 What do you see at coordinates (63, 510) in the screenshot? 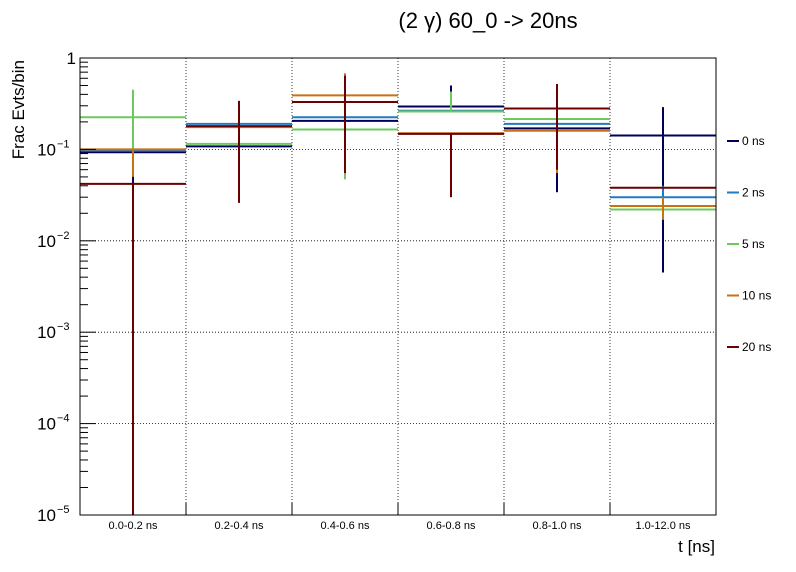
I see `y-tick-exponent: −5` at bounding box center [63, 510].